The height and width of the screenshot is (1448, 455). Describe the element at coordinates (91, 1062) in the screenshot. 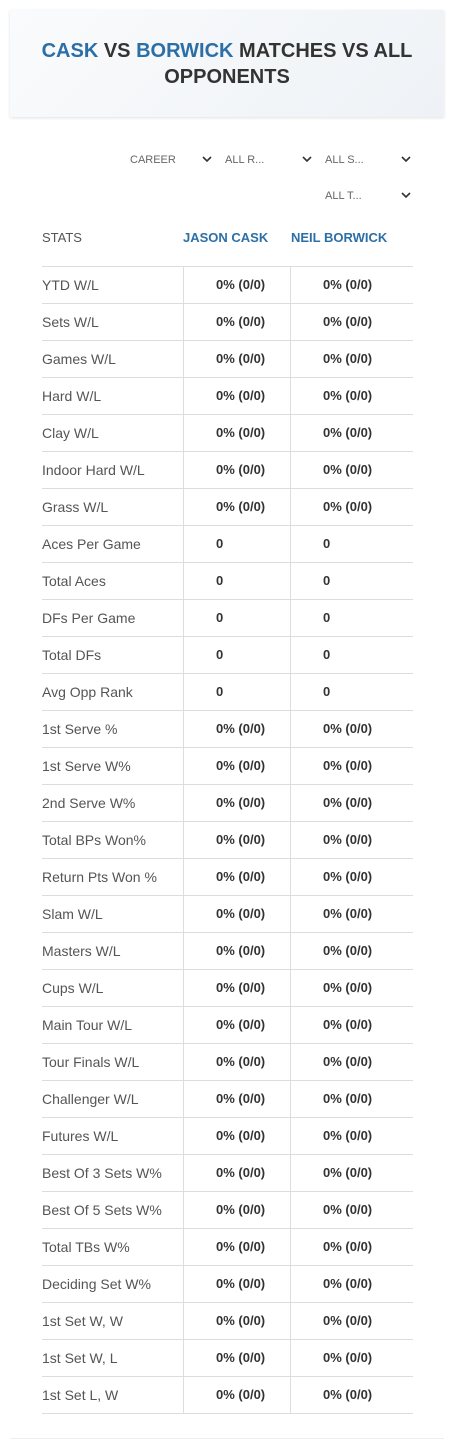

I see `row-label: Tour Finals W/L` at that location.